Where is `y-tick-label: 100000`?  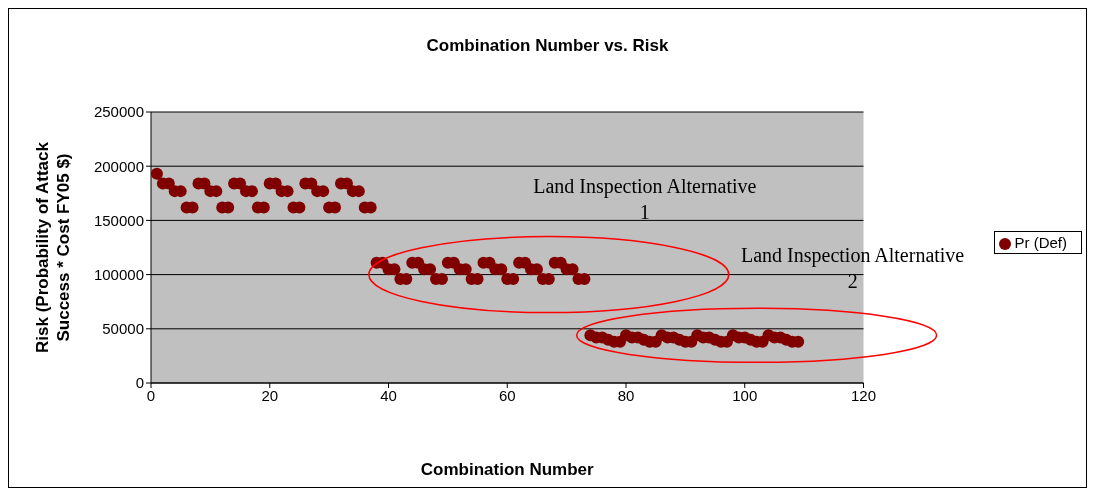 y-tick-label: 100000 is located at coordinates (118, 274).